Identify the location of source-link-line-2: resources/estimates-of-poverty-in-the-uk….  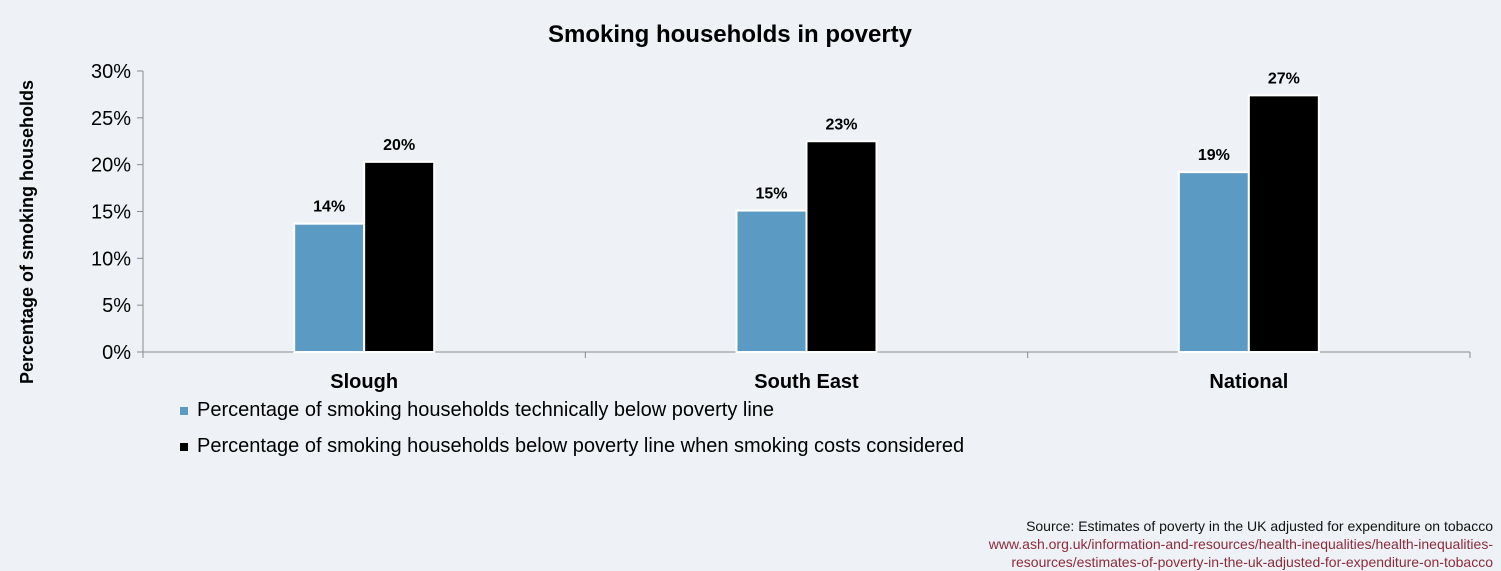
(1252, 562).